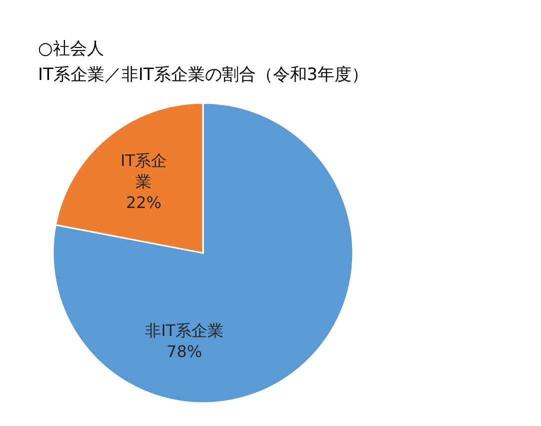  What do you see at coordinates (71, 49) in the screenshot?
I see `chart-title: ○社会人` at bounding box center [71, 49].